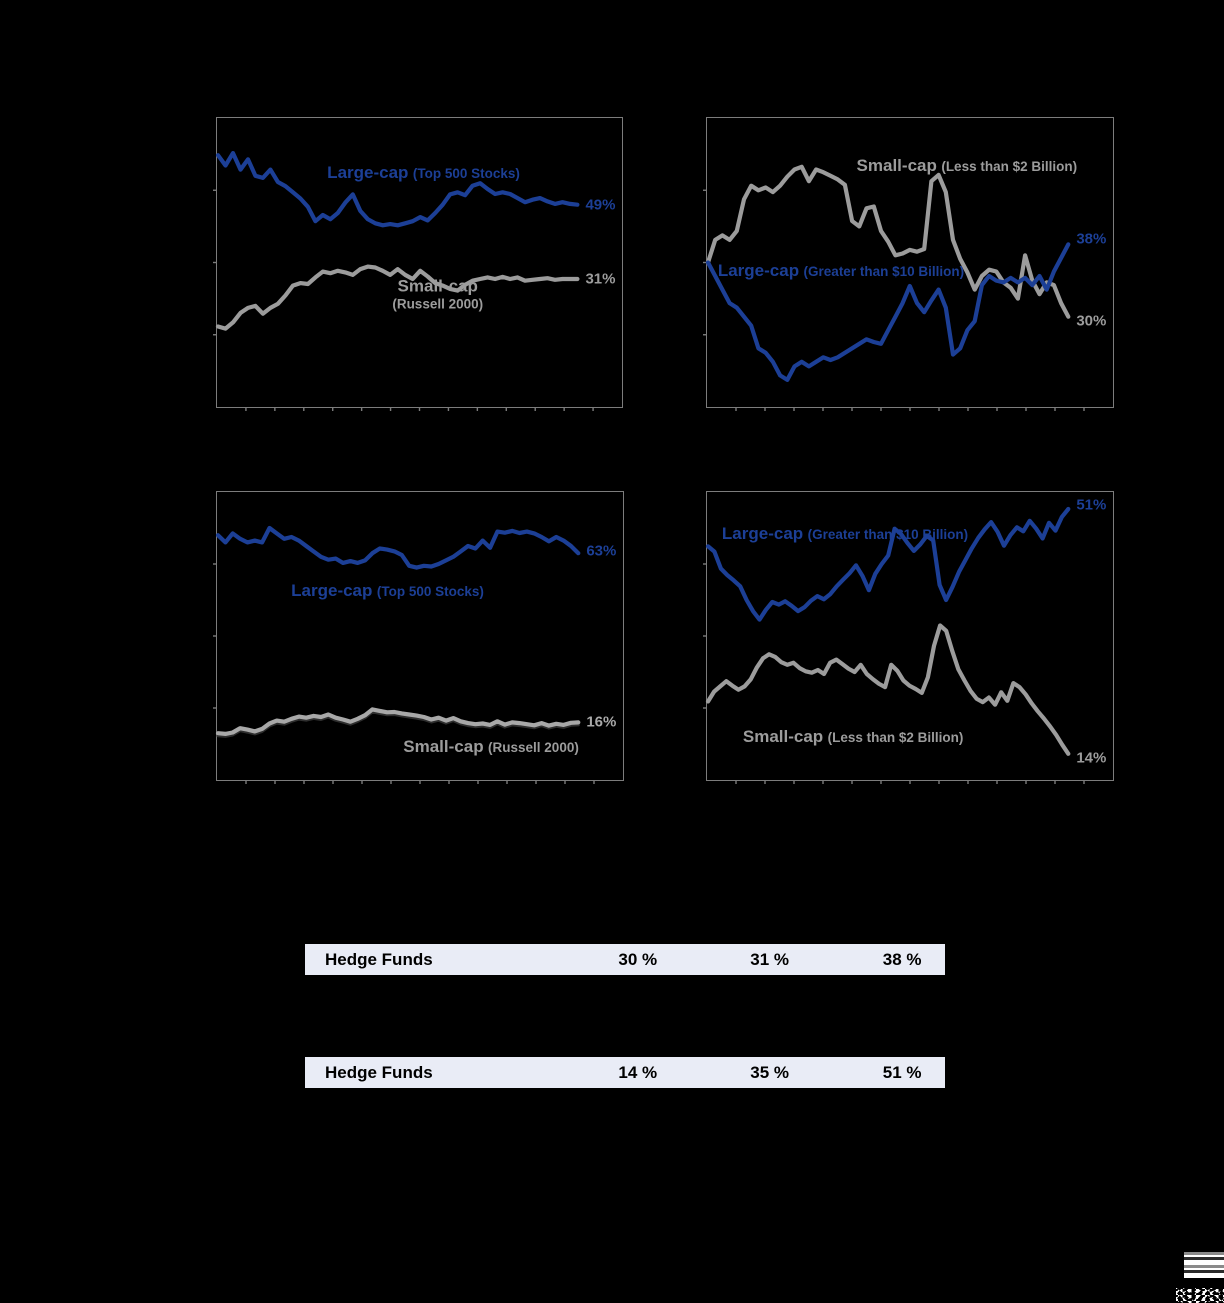 This screenshot has width=1224, height=1303. Describe the element at coordinates (769, 1072) in the screenshot. I see `row-value: 35 %` at that location.